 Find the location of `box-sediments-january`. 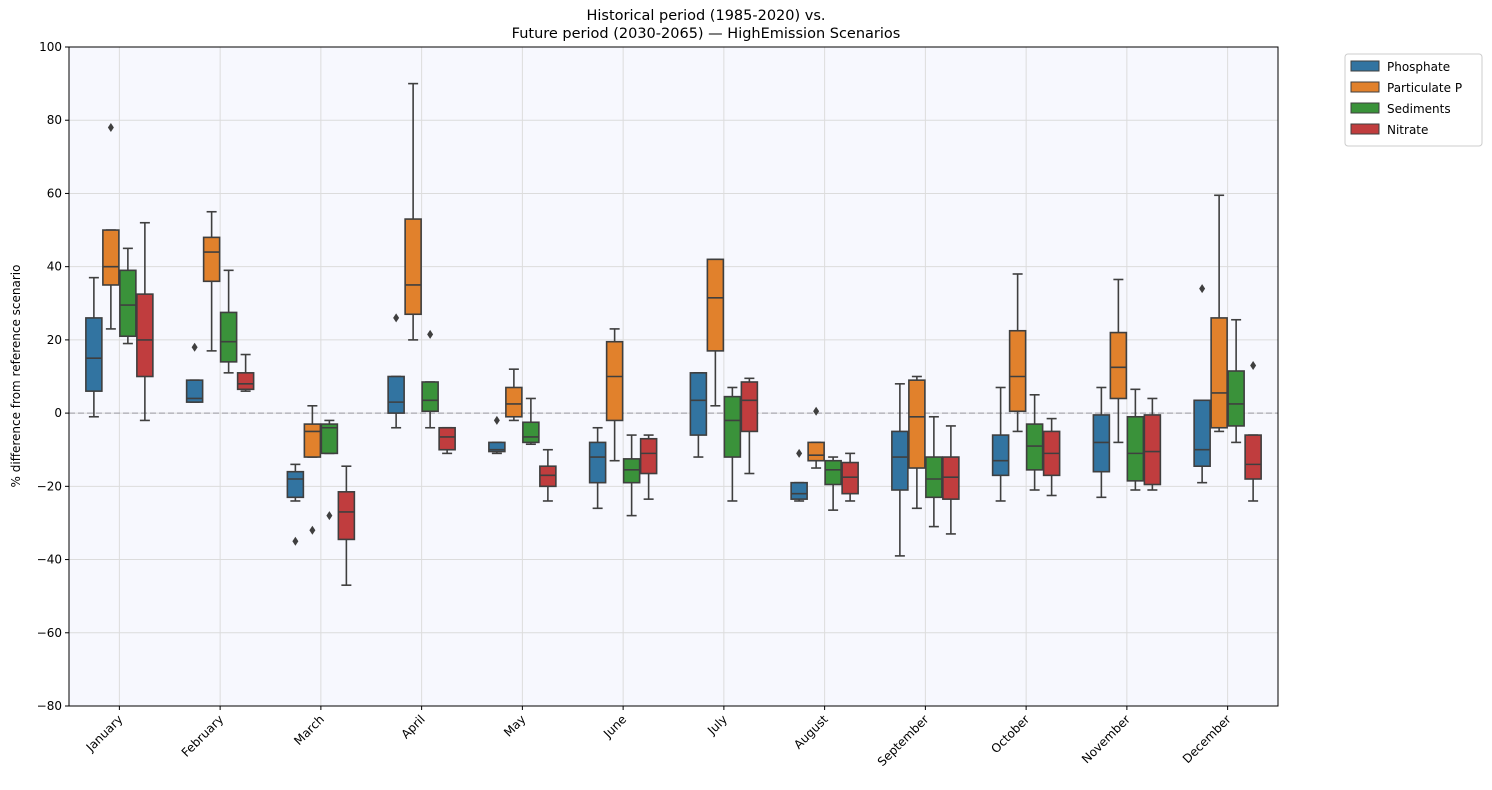

box-sediments-january is located at coordinates (128, 296).